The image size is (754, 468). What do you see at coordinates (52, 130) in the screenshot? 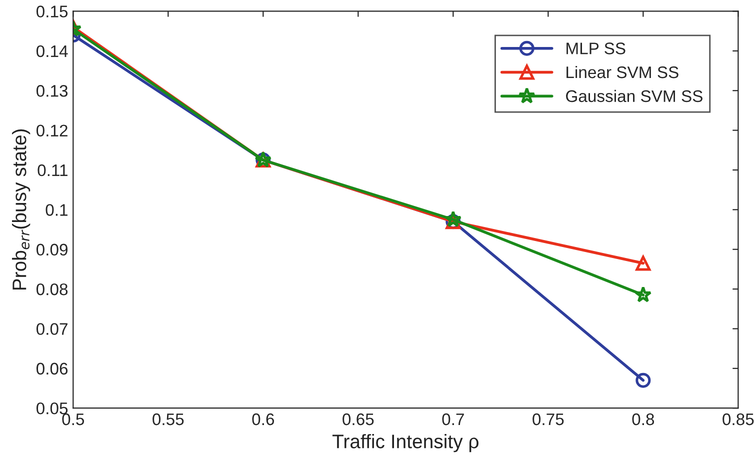
I see `y-tick-label: 0.12` at bounding box center [52, 130].